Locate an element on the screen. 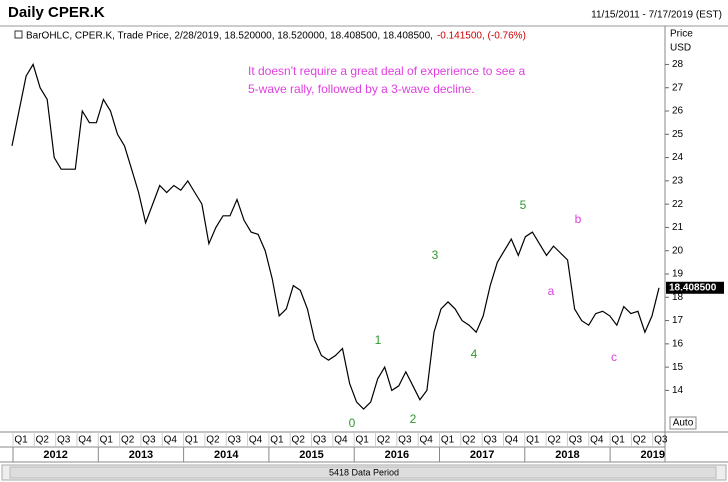 Image resolution: width=728 pixels, height=482 pixels. chart-title: Daily CPER.K is located at coordinates (56, 12).